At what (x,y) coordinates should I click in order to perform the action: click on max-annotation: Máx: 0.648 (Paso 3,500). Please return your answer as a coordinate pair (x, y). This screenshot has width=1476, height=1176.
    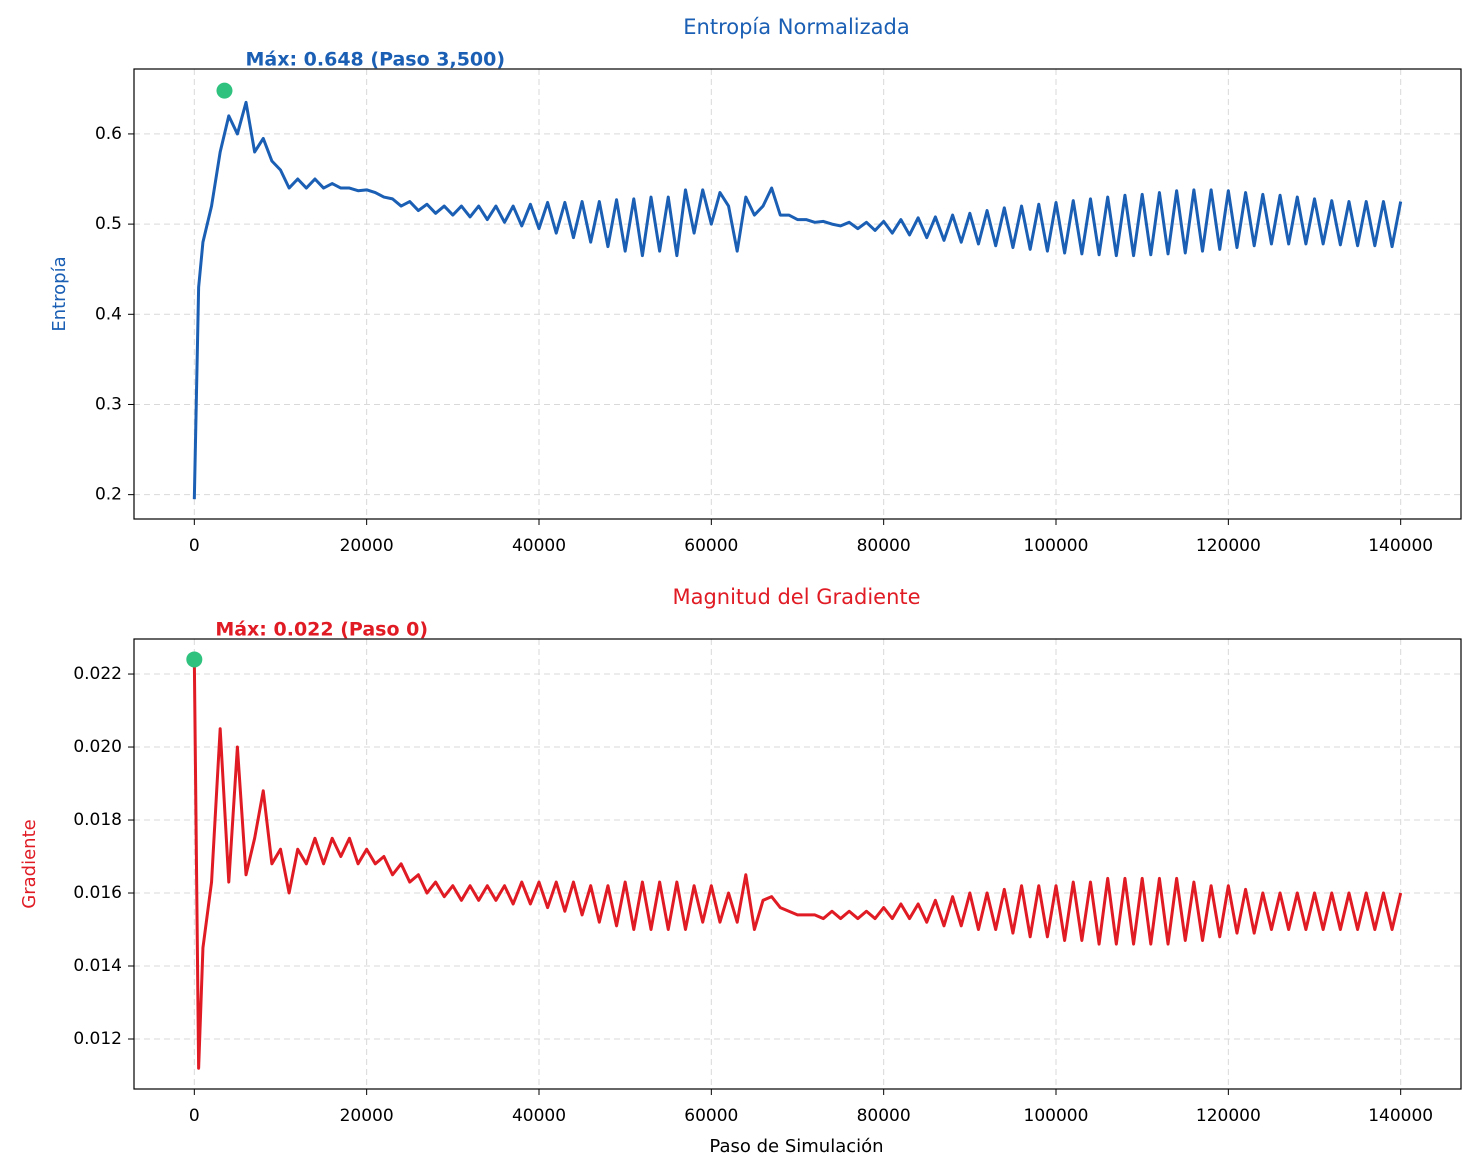
    Looking at the image, I should click on (375, 60).